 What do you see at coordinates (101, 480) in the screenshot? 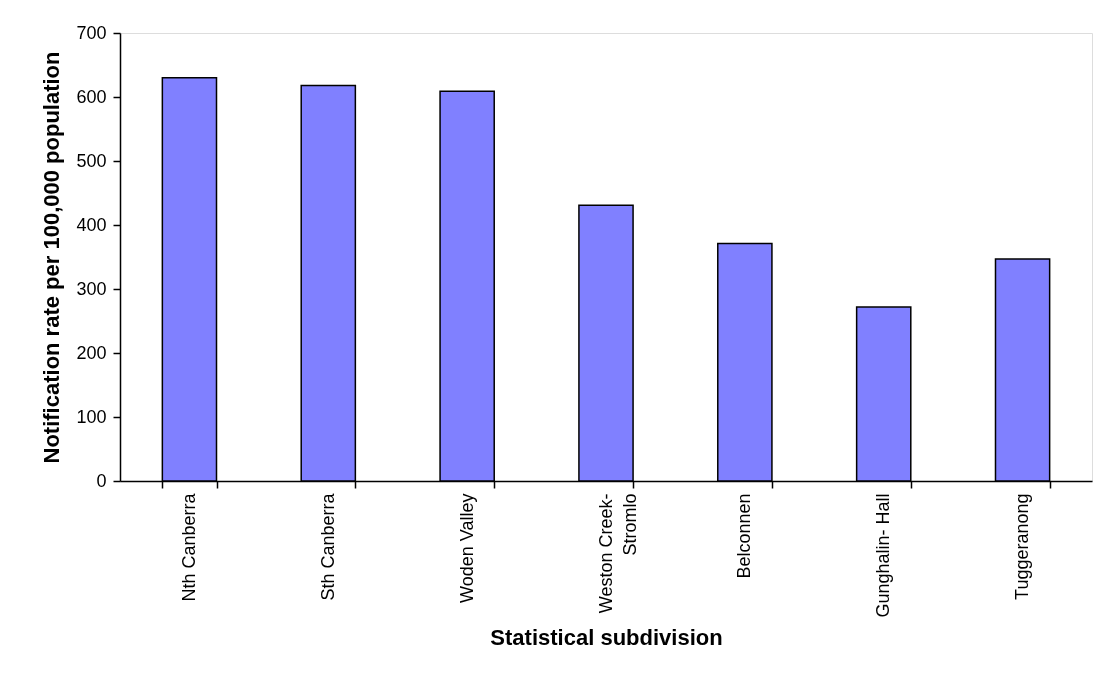
I see `y-tick-label: 0` at bounding box center [101, 480].